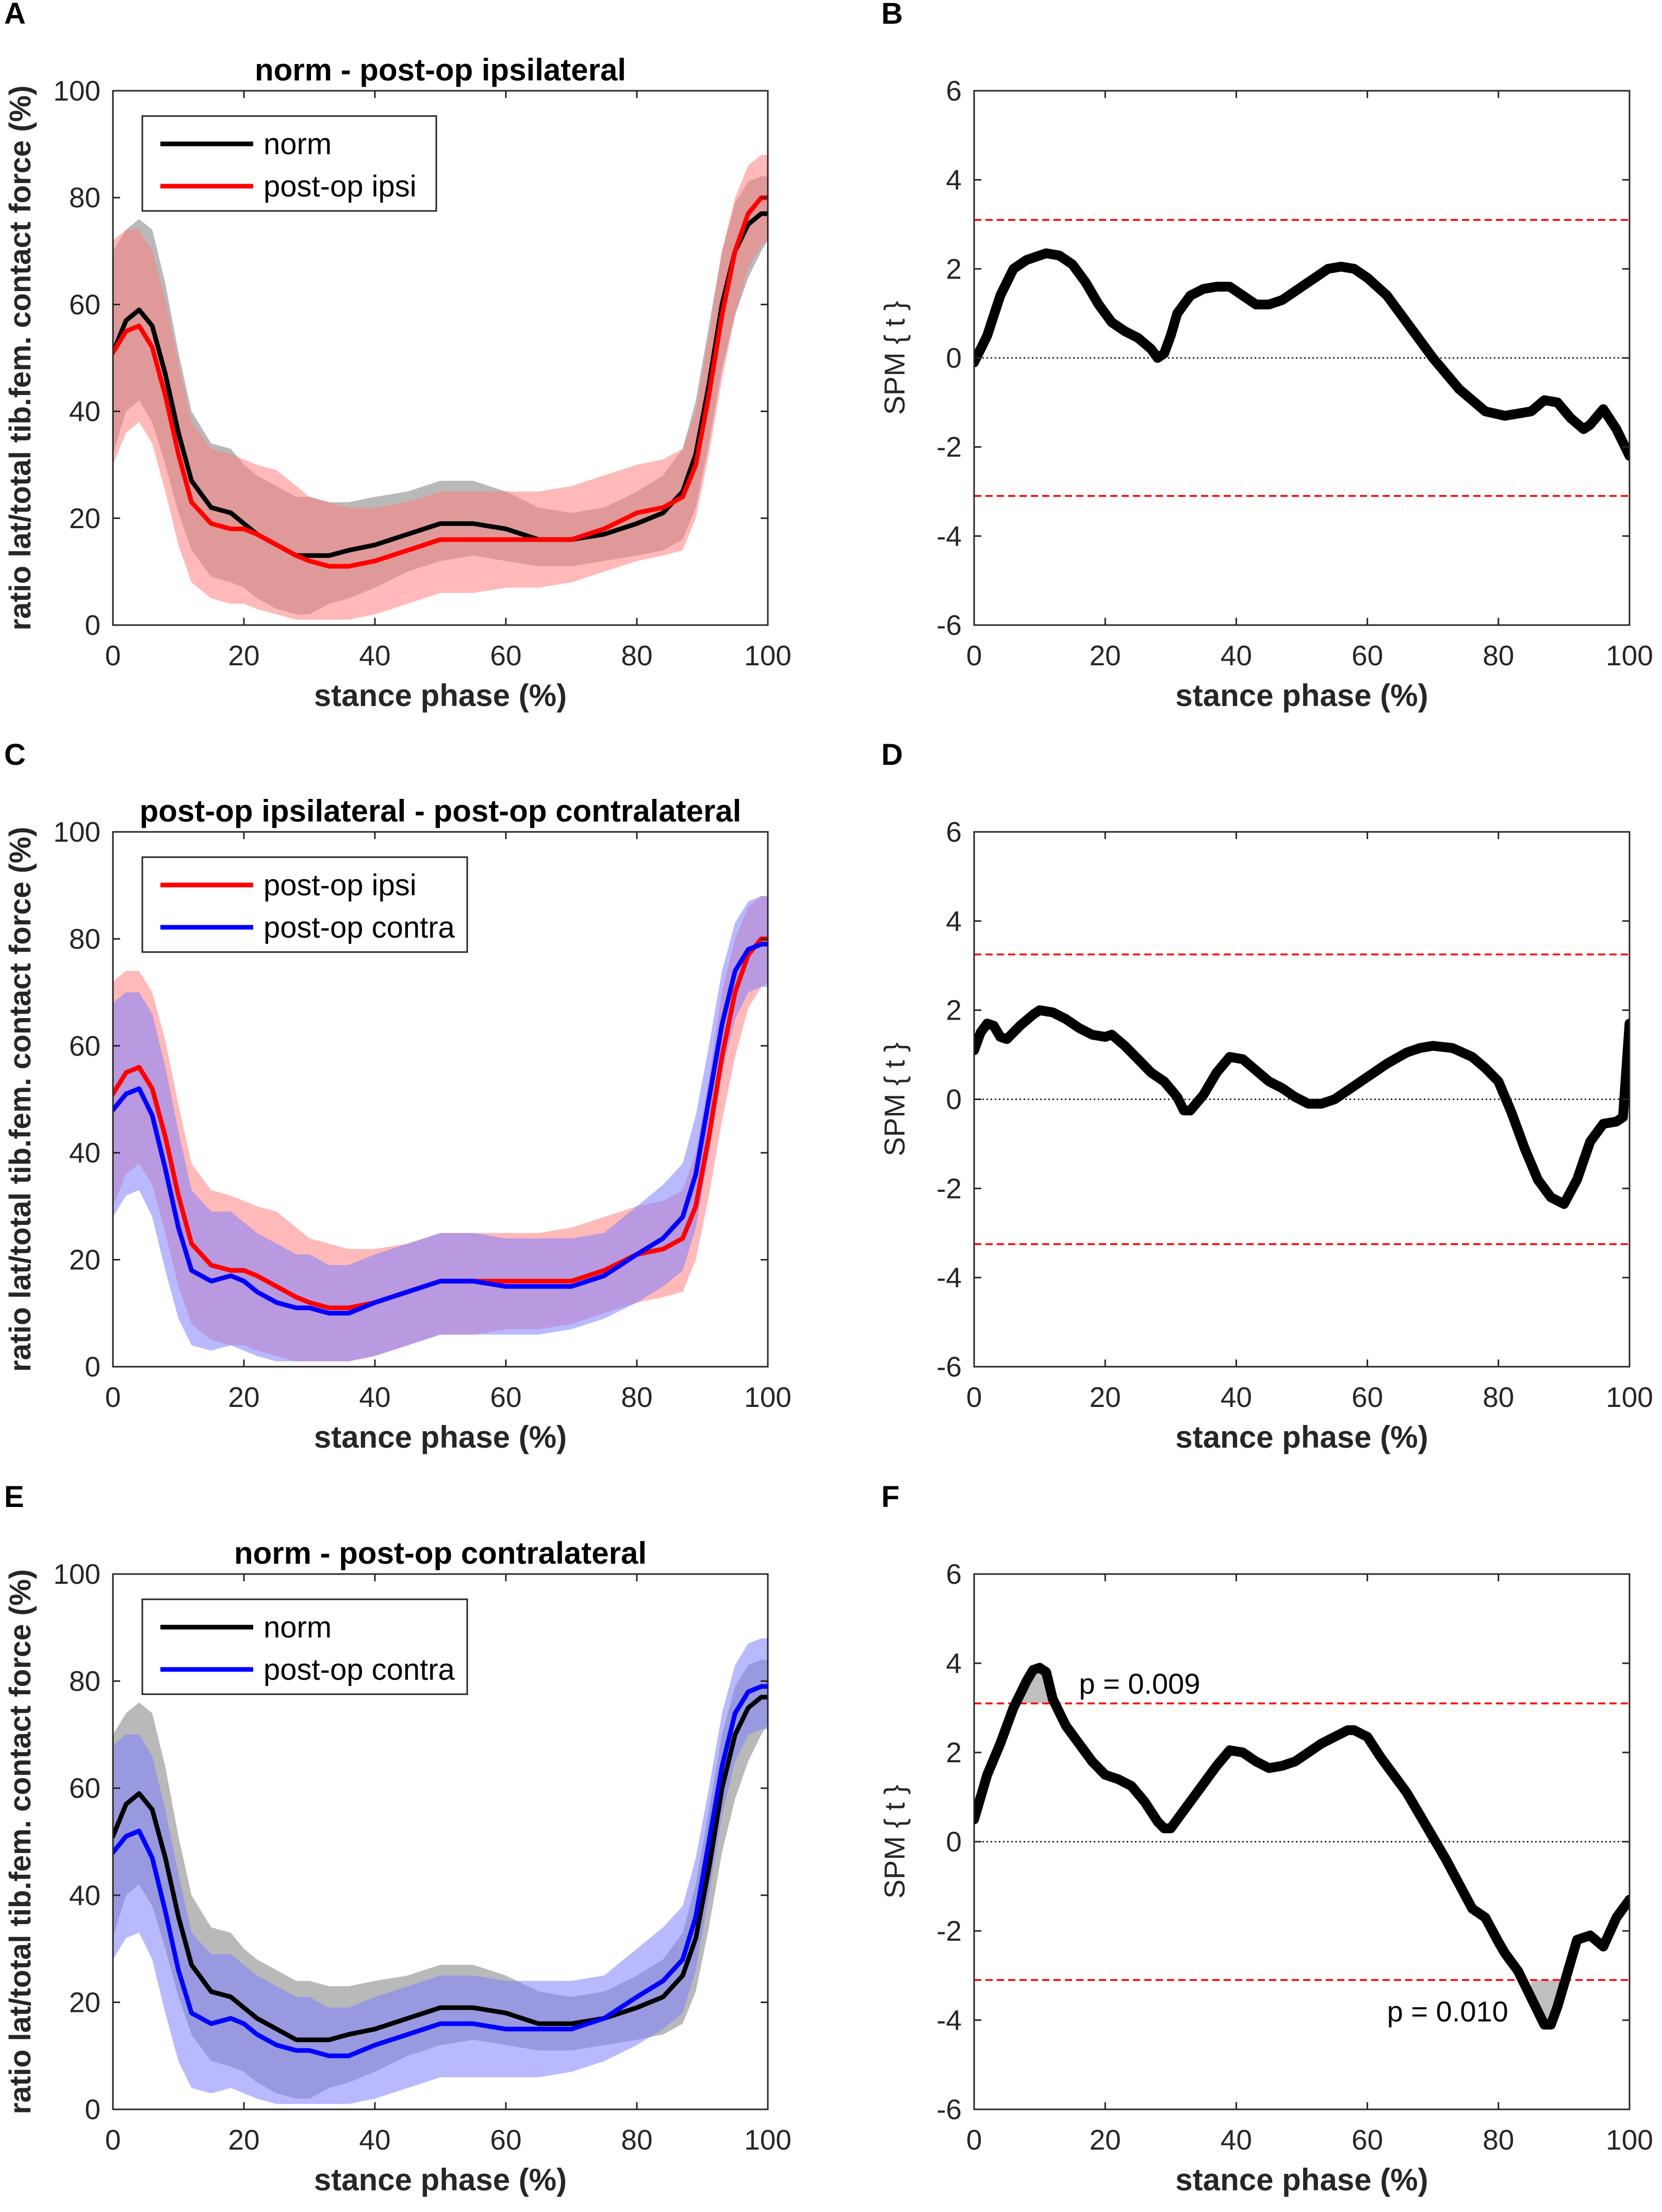 The image size is (1662, 2212). I want to click on panel-letter: E, so click(14, 1497).